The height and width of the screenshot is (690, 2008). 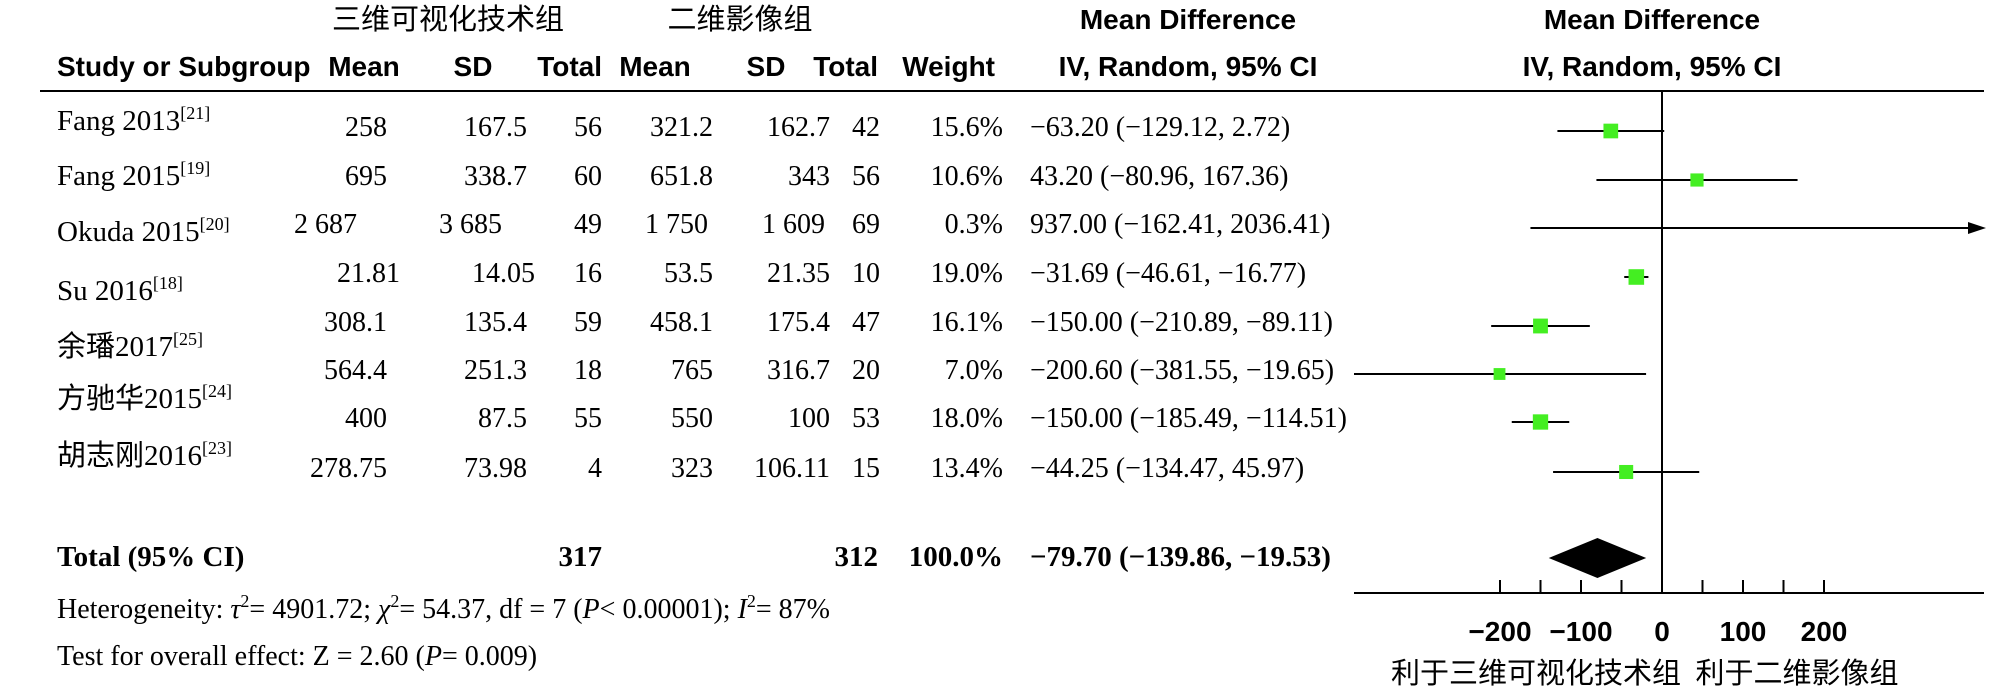 What do you see at coordinates (1657, 613) in the screenshot?
I see `x-axis-ticks: −200 −100 0 100 200` at bounding box center [1657, 613].